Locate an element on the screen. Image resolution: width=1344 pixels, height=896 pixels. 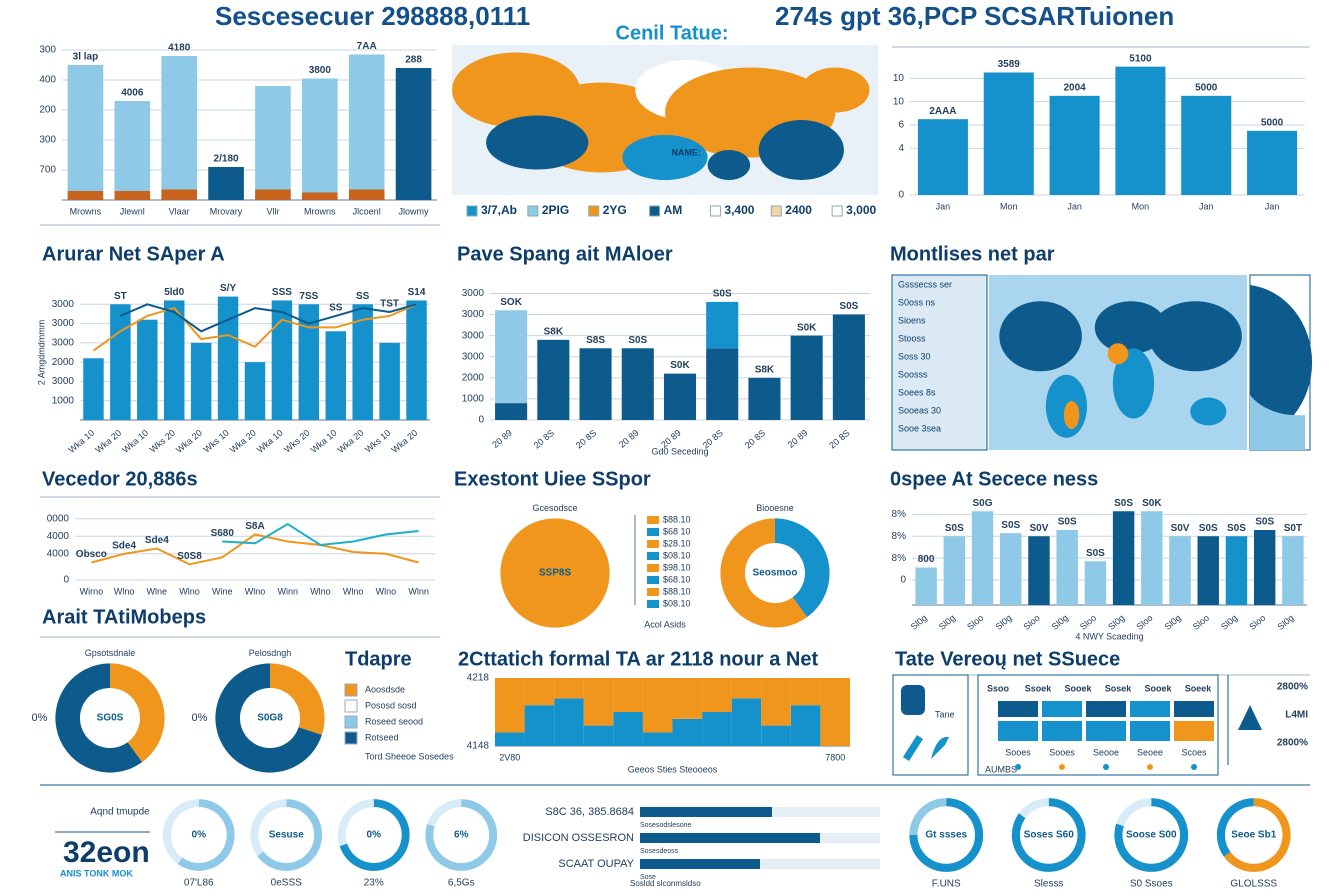
x-tick-label: Wlno is located at coordinates (320, 591).